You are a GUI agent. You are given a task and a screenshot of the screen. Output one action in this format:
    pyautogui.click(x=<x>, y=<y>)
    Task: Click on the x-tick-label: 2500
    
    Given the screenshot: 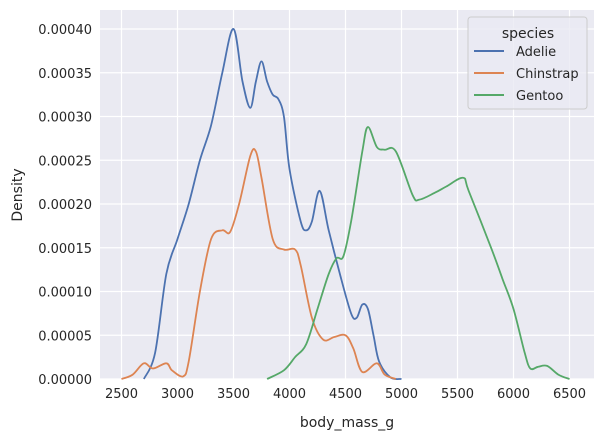 What is the action you would take?
    pyautogui.click(x=121, y=394)
    